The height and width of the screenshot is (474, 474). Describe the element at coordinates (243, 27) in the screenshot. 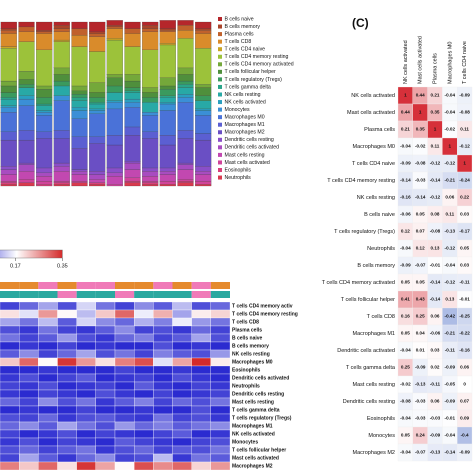

I see `legend-label: B cells memory` at that location.